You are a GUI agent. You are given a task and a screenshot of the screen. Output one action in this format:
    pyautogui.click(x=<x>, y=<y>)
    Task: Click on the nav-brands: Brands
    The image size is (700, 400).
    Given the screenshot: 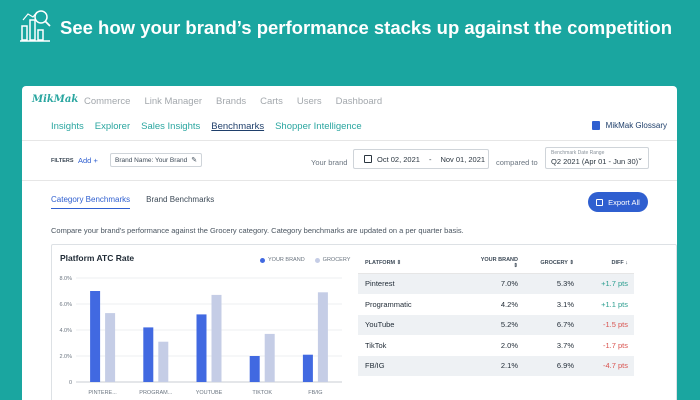 What is the action you would take?
    pyautogui.click(x=231, y=101)
    